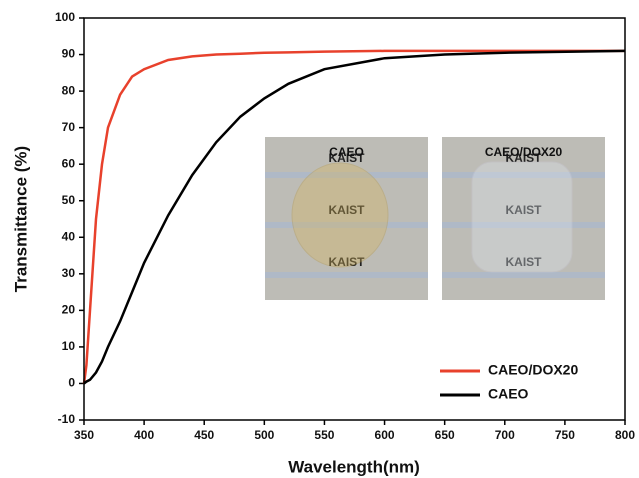 This screenshot has height=478, width=639. Describe the element at coordinates (69, 236) in the screenshot. I see `y-tick-label: 40` at that location.